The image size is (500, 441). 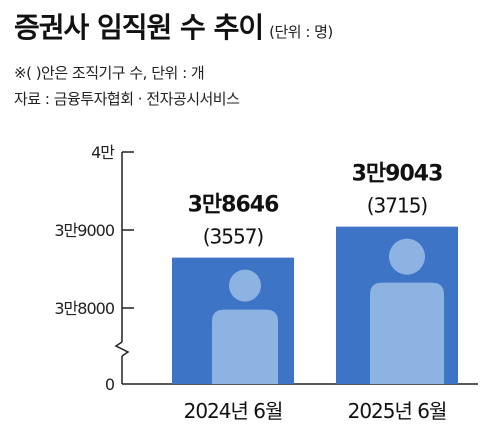 I want to click on x-category-label: 2025년 6월, so click(x=397, y=411).